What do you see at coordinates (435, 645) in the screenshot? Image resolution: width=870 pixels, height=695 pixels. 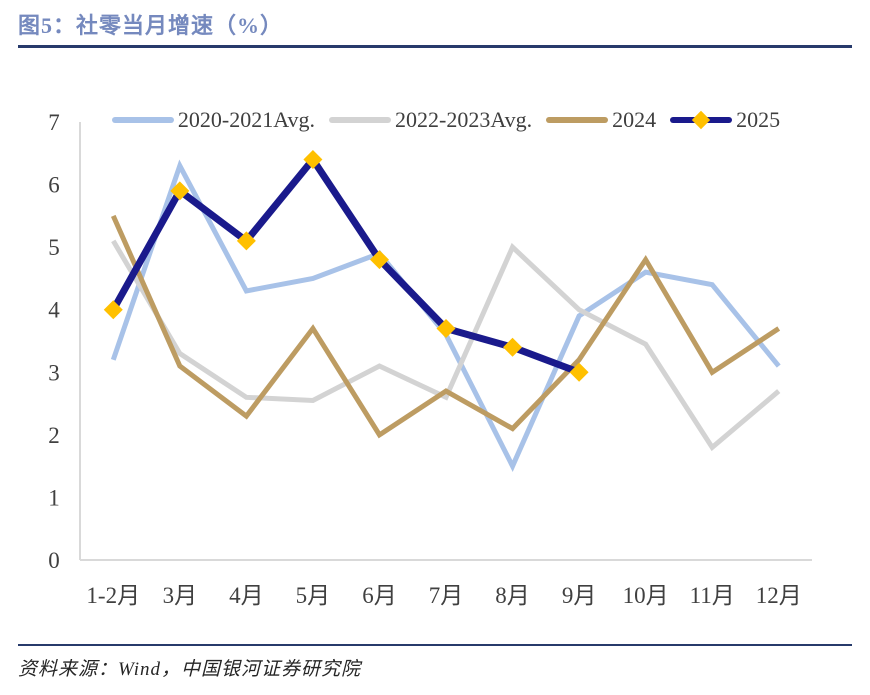 I see `footer-rule` at bounding box center [435, 645].